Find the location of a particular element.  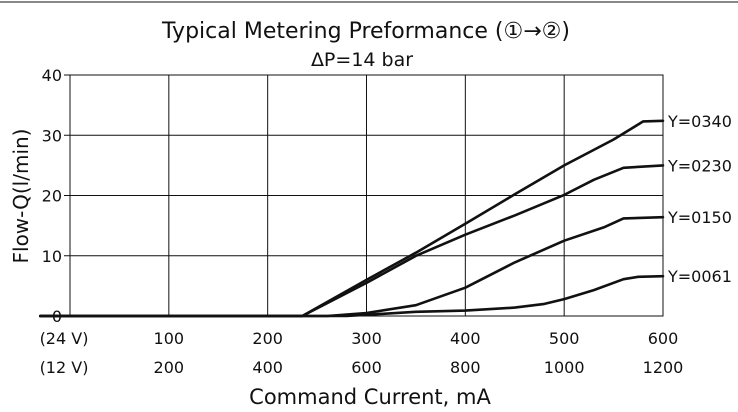

x-tick-label-12v: 1200 is located at coordinates (663, 367).